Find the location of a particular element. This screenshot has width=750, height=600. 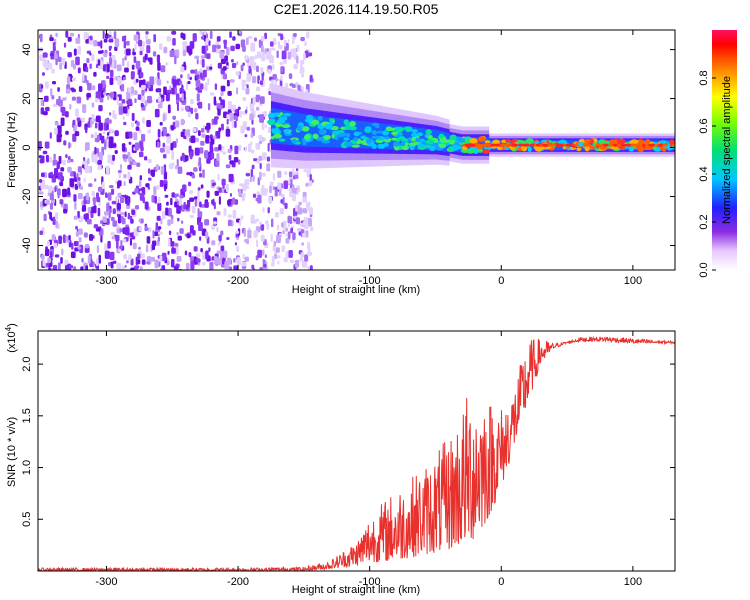

y-tick-label: -40 is located at coordinates (27, 246).